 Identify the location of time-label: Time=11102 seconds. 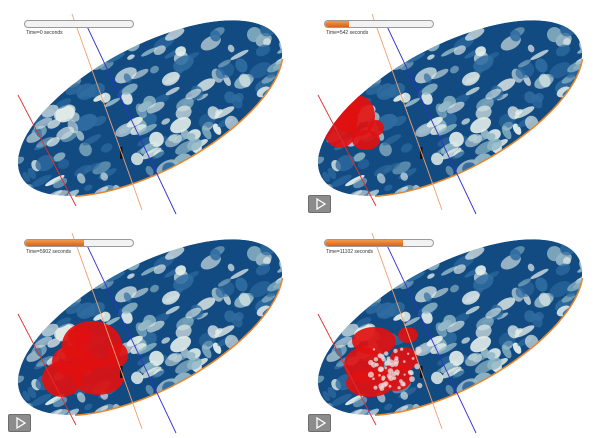
(350, 252).